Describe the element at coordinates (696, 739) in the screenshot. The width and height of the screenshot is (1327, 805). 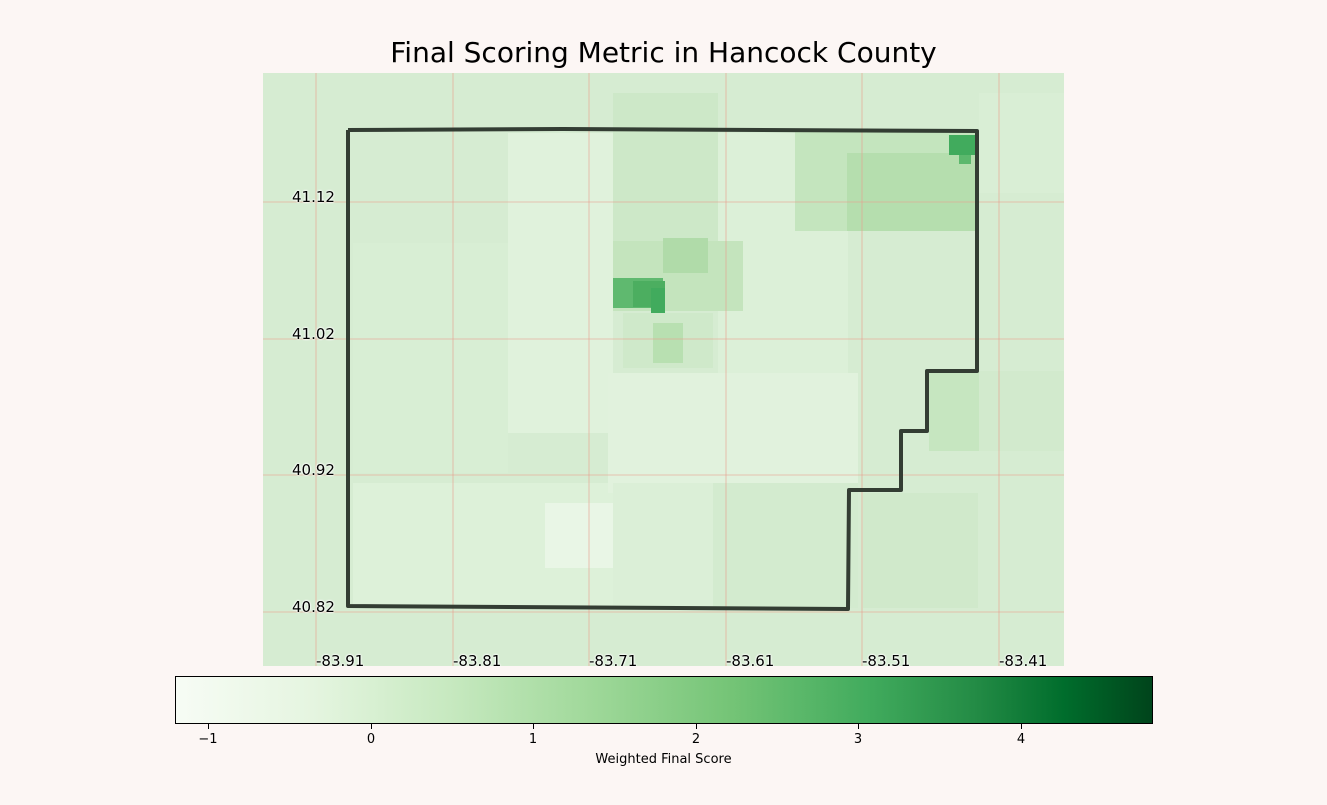
I see `colorbar-tick-label: 2` at that location.